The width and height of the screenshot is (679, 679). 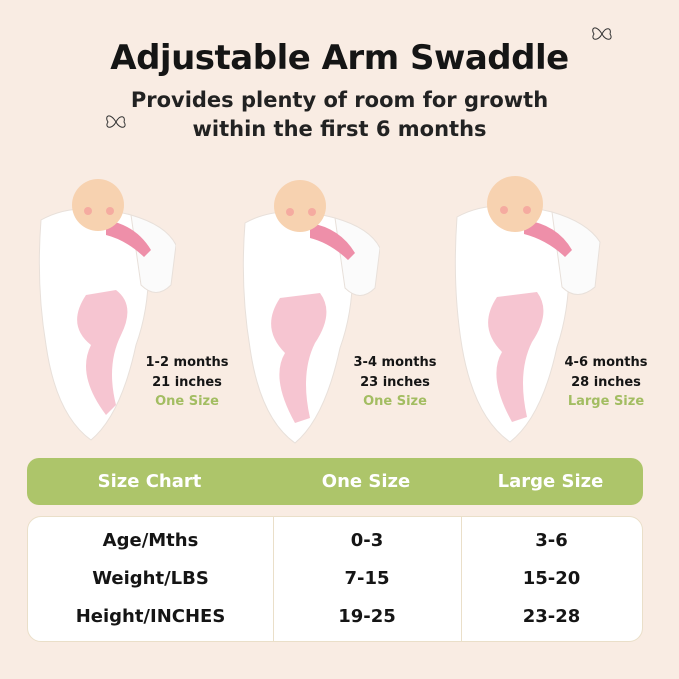 I want to click on subtitle-line-1: Provides plenty of room for growth, so click(x=339, y=100).